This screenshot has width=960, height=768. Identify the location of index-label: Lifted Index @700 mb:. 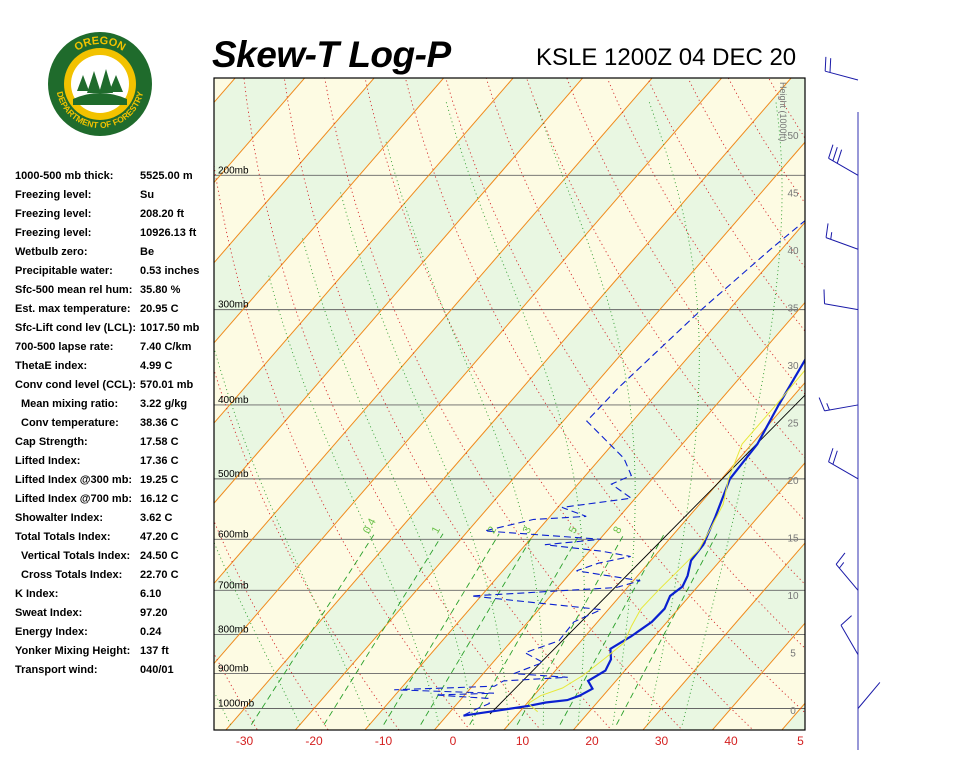
(74, 499).